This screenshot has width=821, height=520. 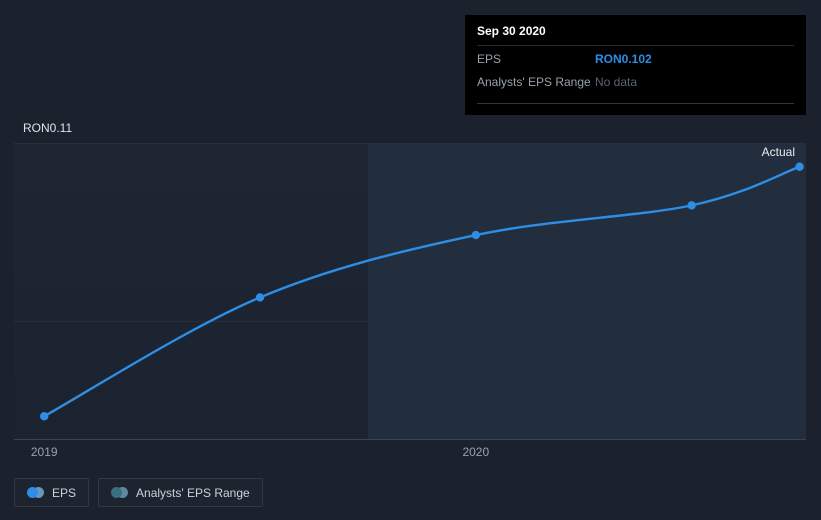 I want to click on range-series-icon, so click(x=120, y=492).